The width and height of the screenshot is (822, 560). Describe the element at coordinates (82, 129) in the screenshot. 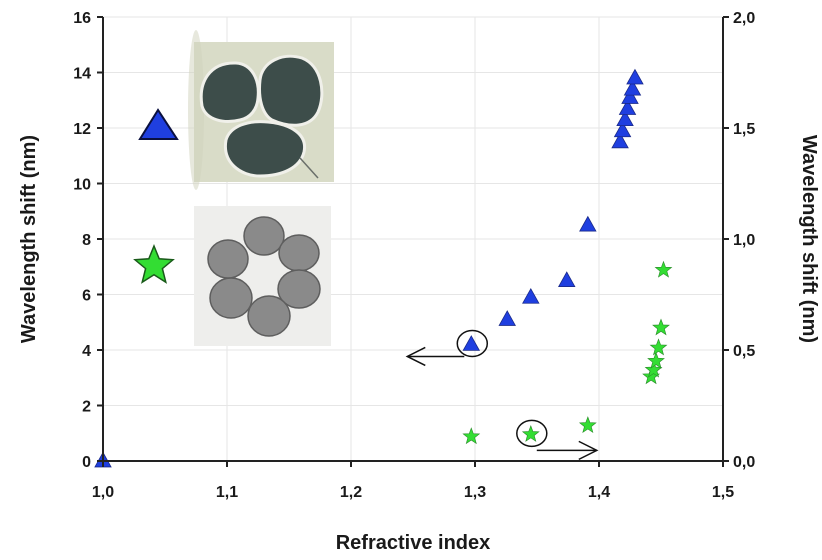

I see `left-y-tick-label: 12` at that location.